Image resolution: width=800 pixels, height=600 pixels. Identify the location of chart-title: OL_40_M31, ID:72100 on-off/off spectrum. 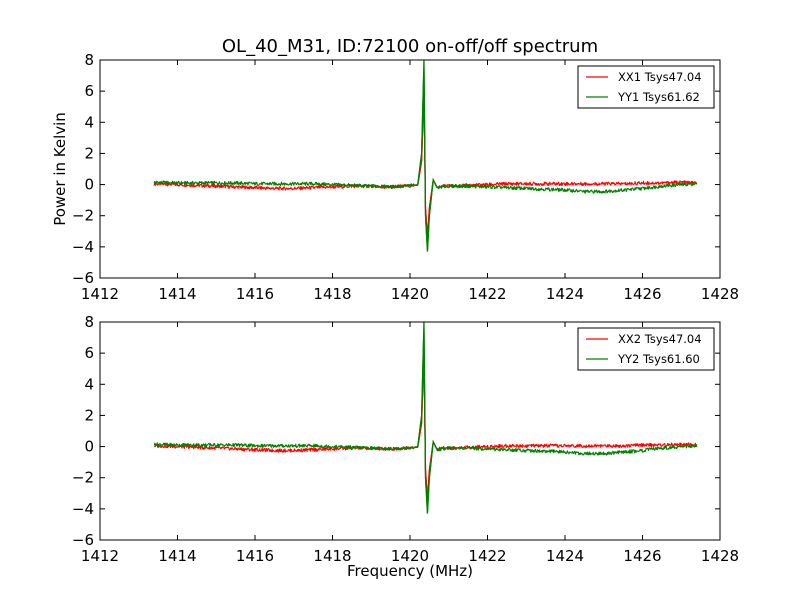
(410, 46).